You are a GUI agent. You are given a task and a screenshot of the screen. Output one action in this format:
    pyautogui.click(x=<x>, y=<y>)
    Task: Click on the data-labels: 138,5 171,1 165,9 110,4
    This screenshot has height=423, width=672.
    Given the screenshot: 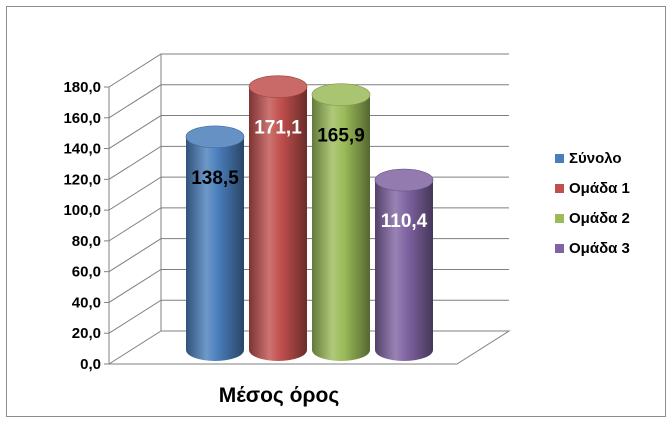 What is the action you would take?
    pyautogui.click(x=309, y=175)
    